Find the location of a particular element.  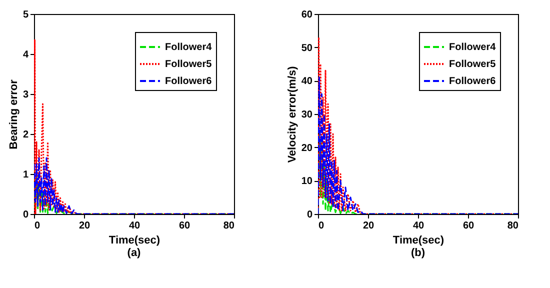

y-tick-label: 3 is located at coordinates (25, 95).